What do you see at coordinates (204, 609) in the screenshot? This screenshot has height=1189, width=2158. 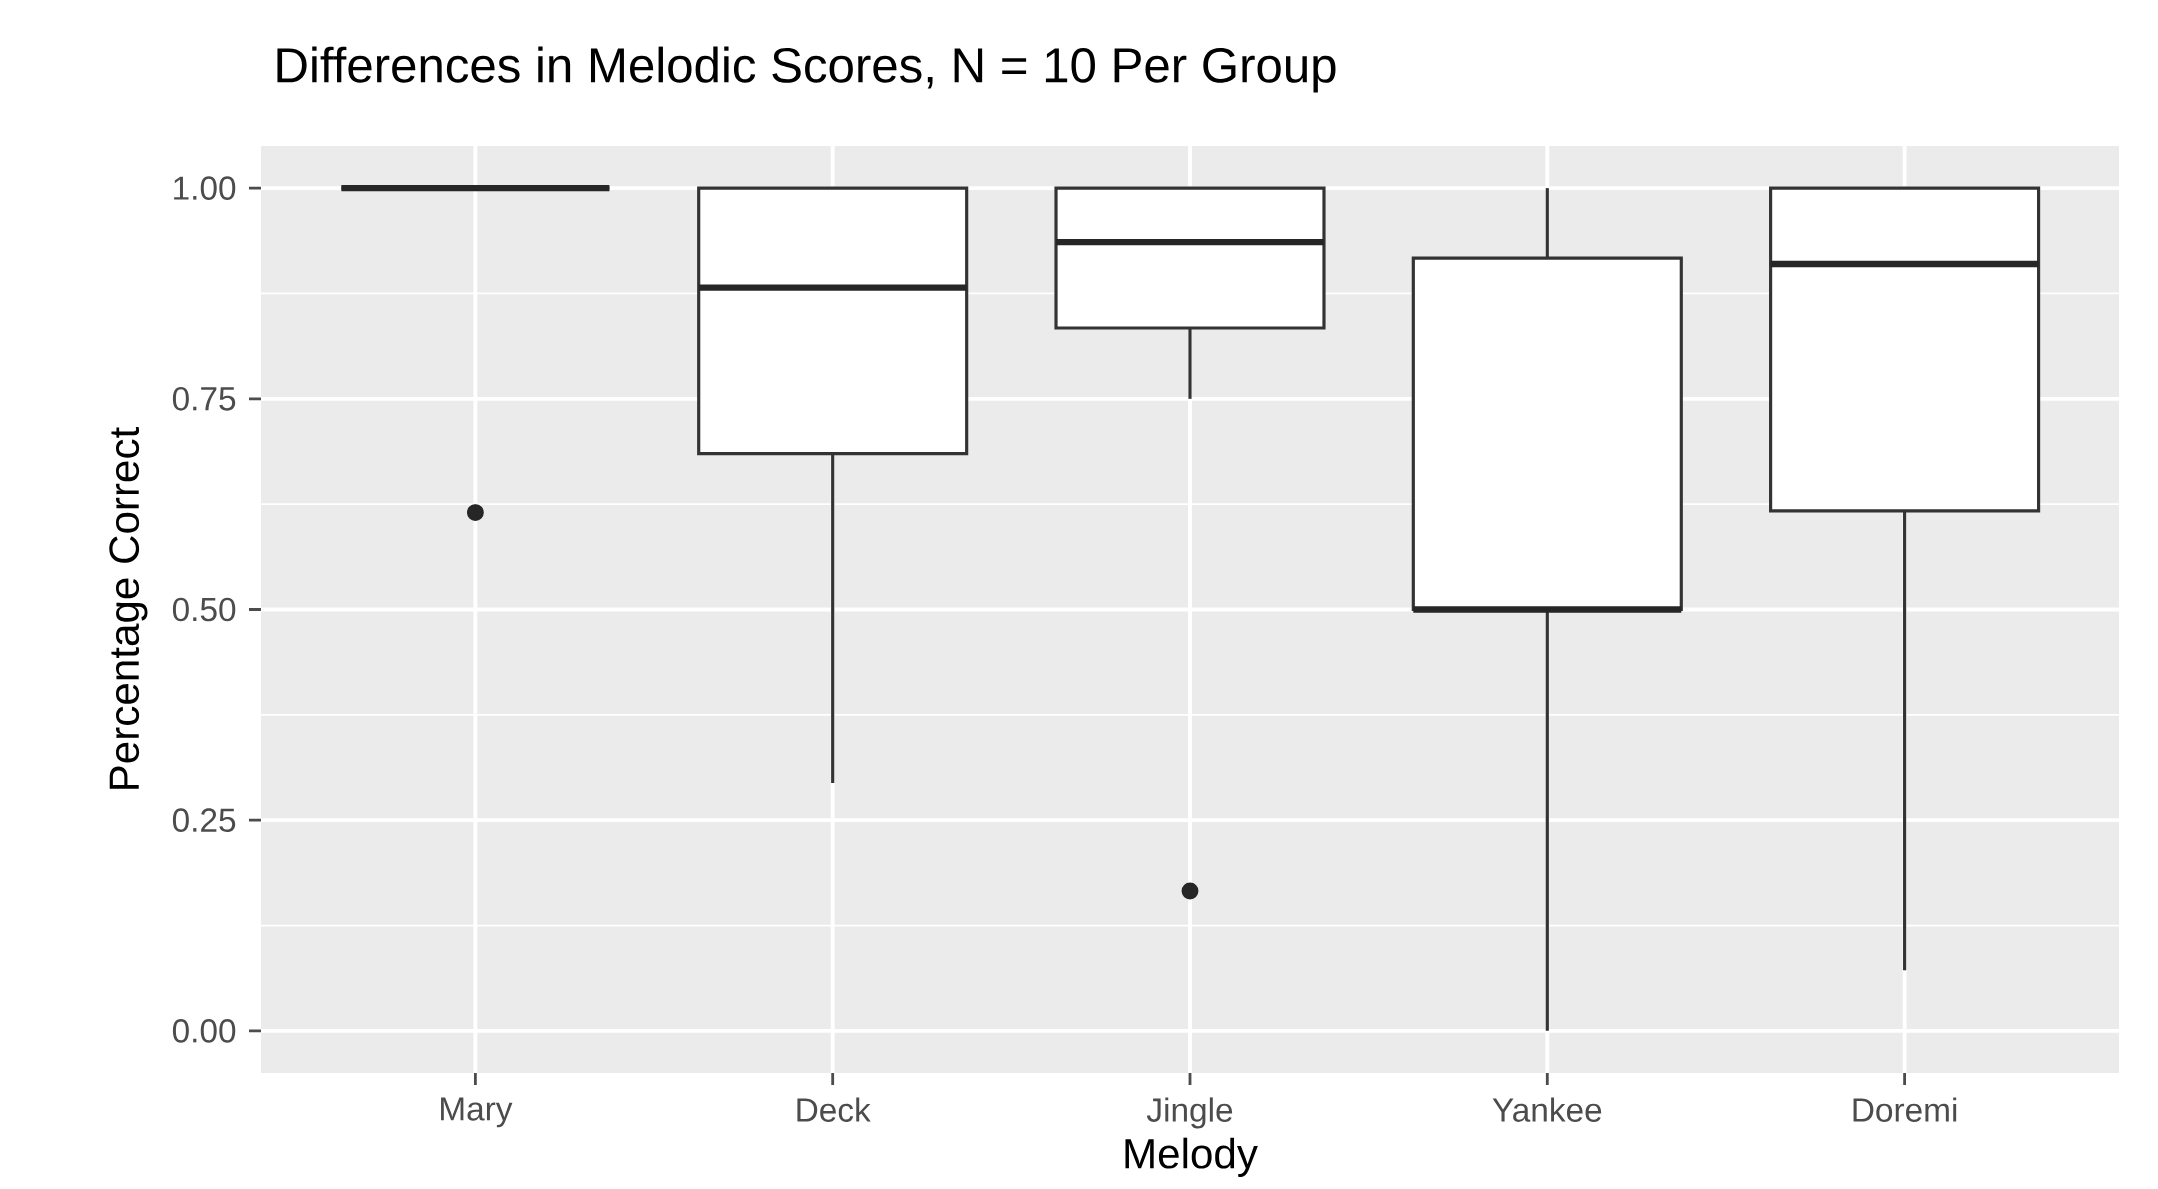 I see `y-tick-label: 0.50` at bounding box center [204, 609].